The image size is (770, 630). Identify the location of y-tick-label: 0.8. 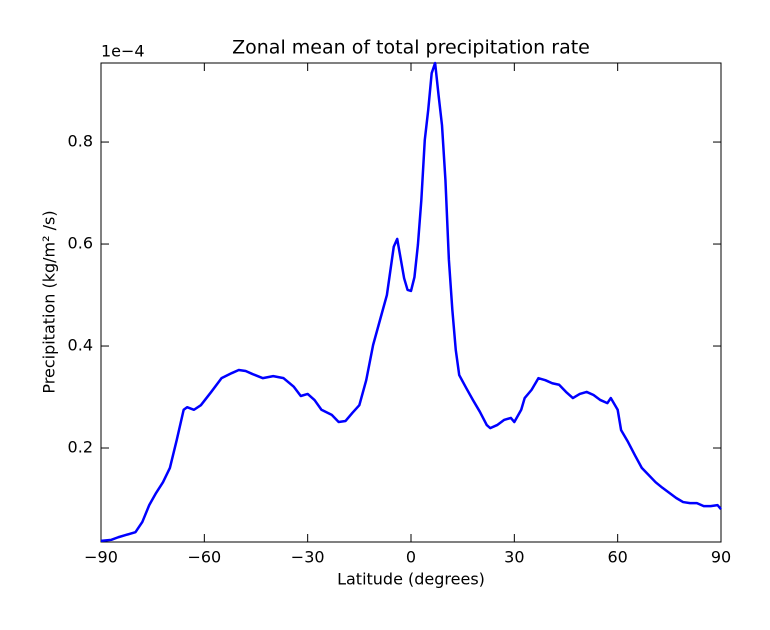
(80, 141).